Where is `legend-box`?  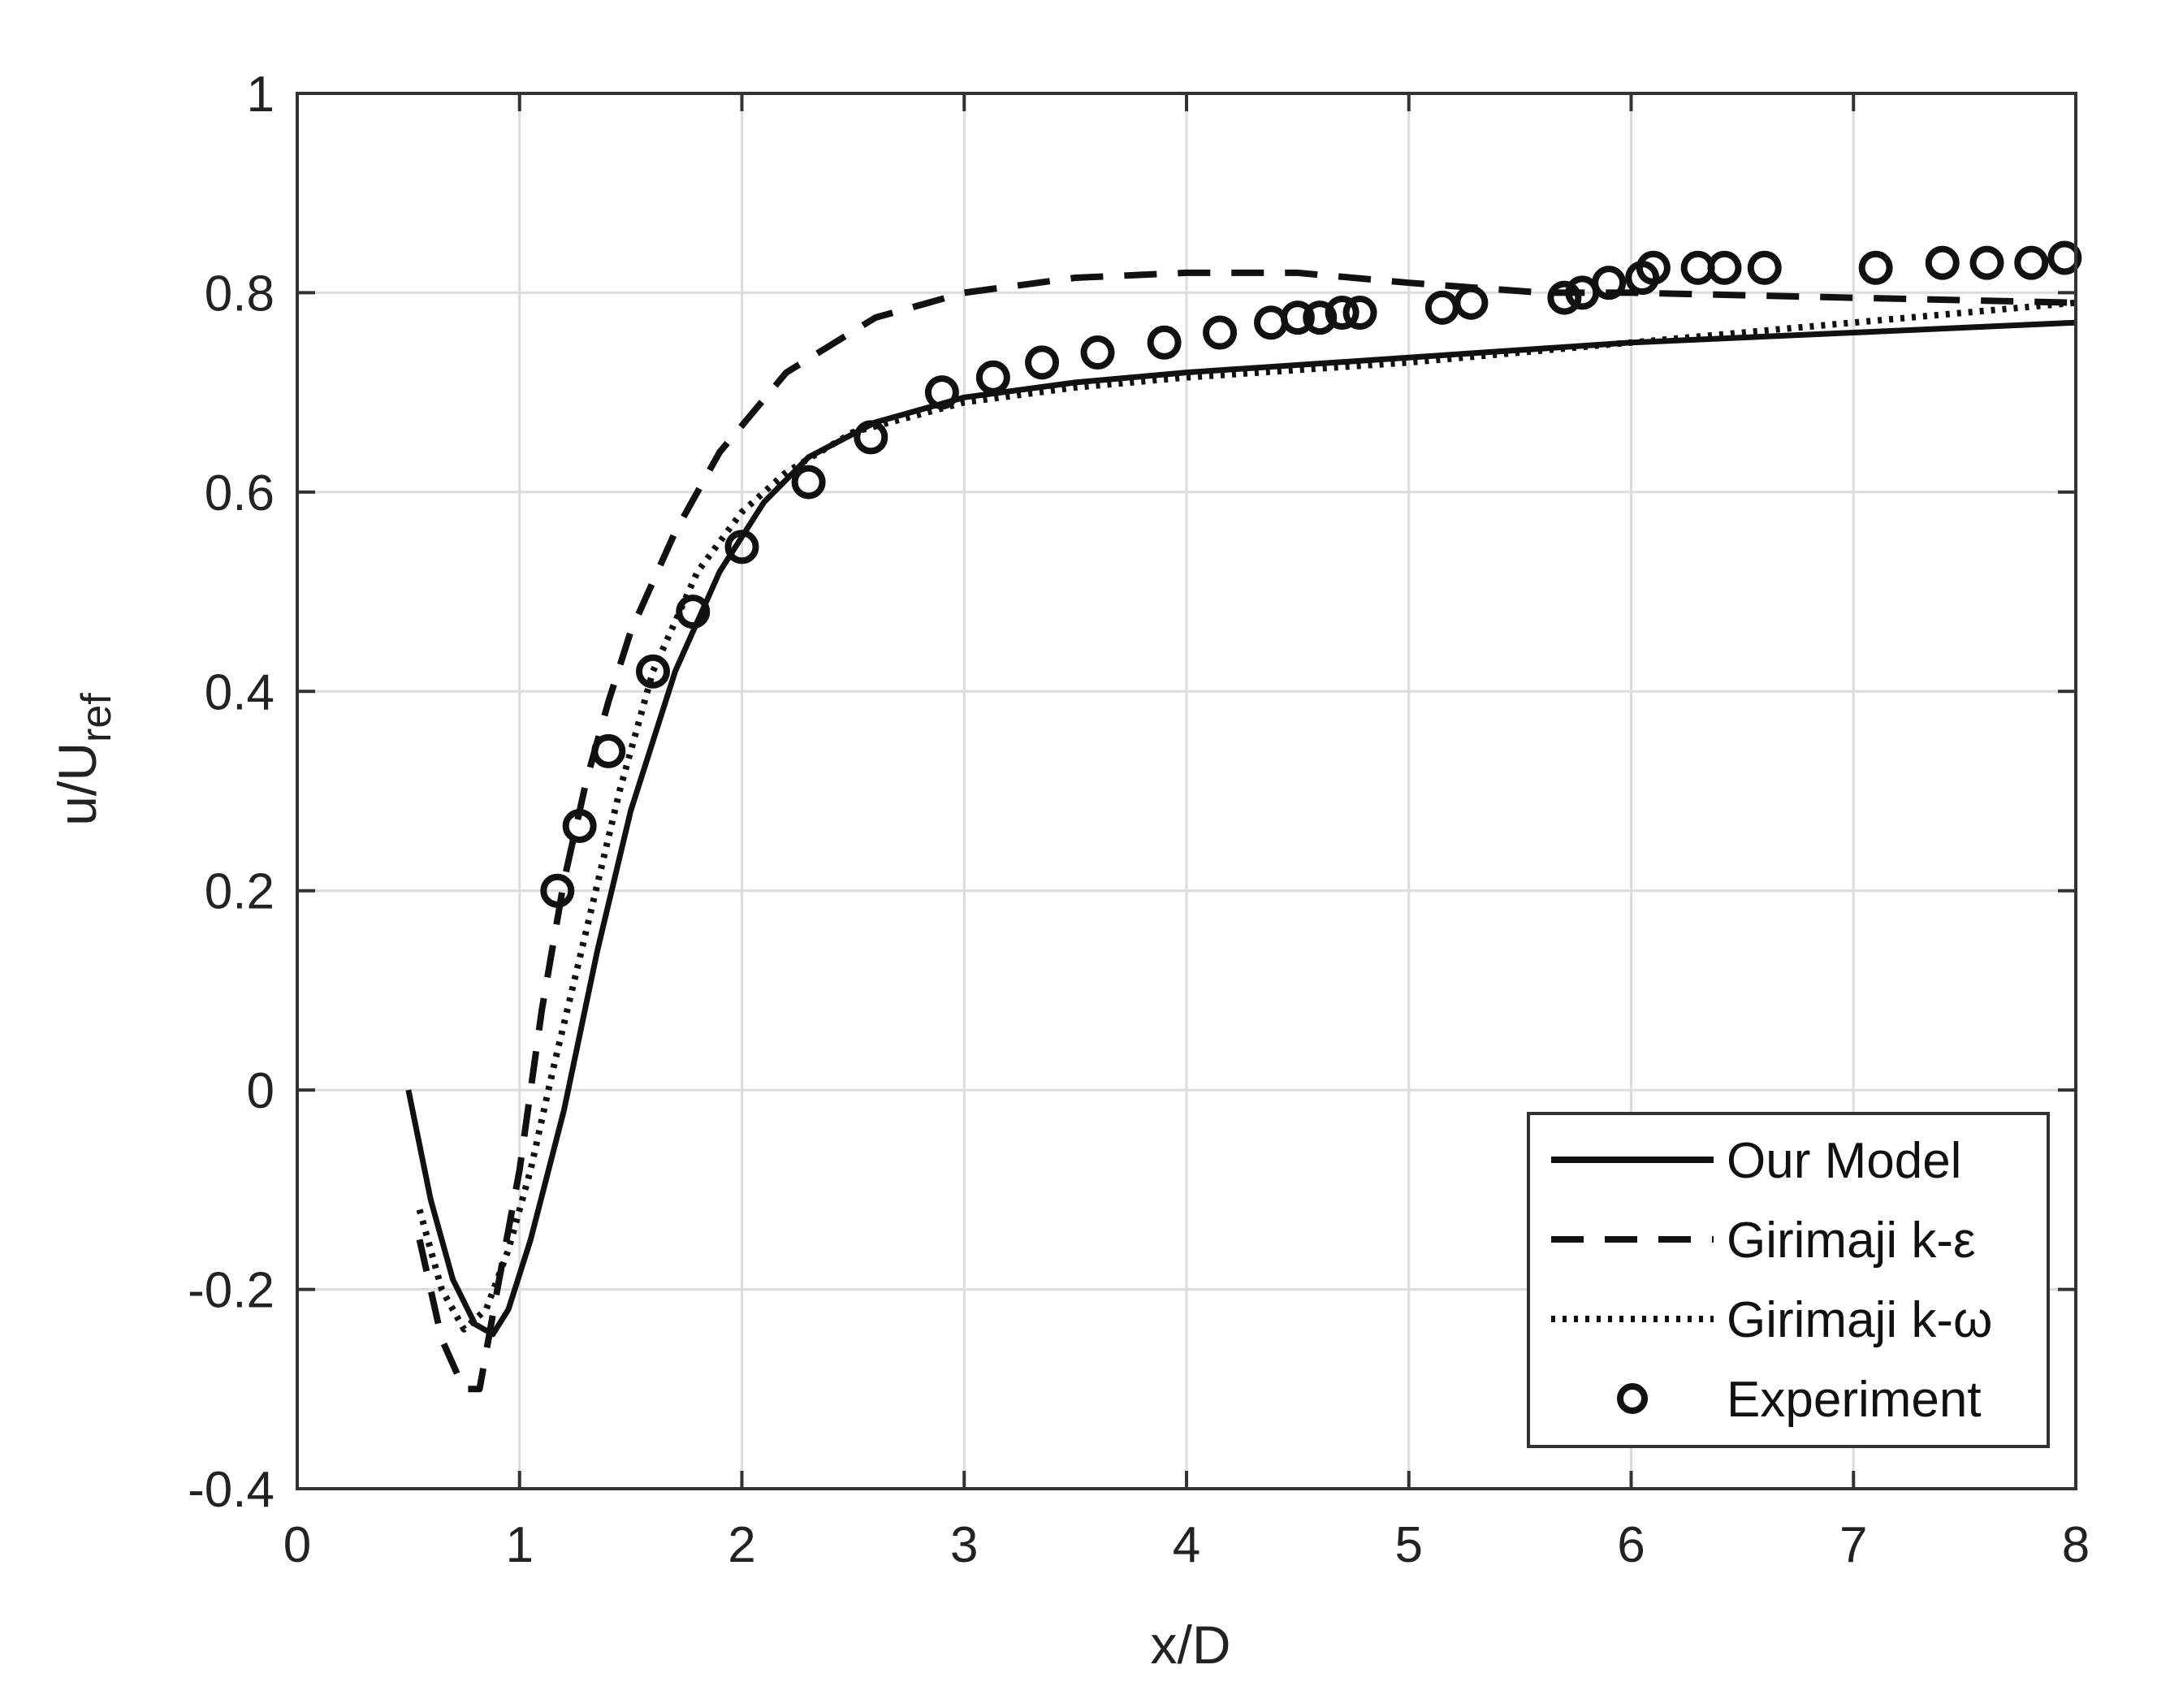
legend-box is located at coordinates (1788, 1280).